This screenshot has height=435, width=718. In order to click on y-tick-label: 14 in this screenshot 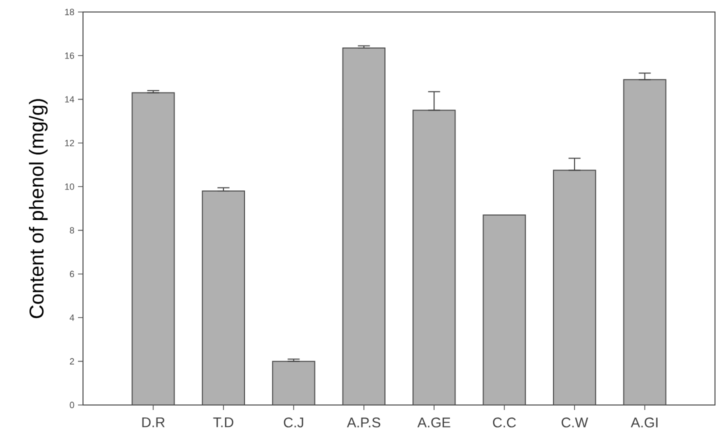, I will do `click(69, 99)`.